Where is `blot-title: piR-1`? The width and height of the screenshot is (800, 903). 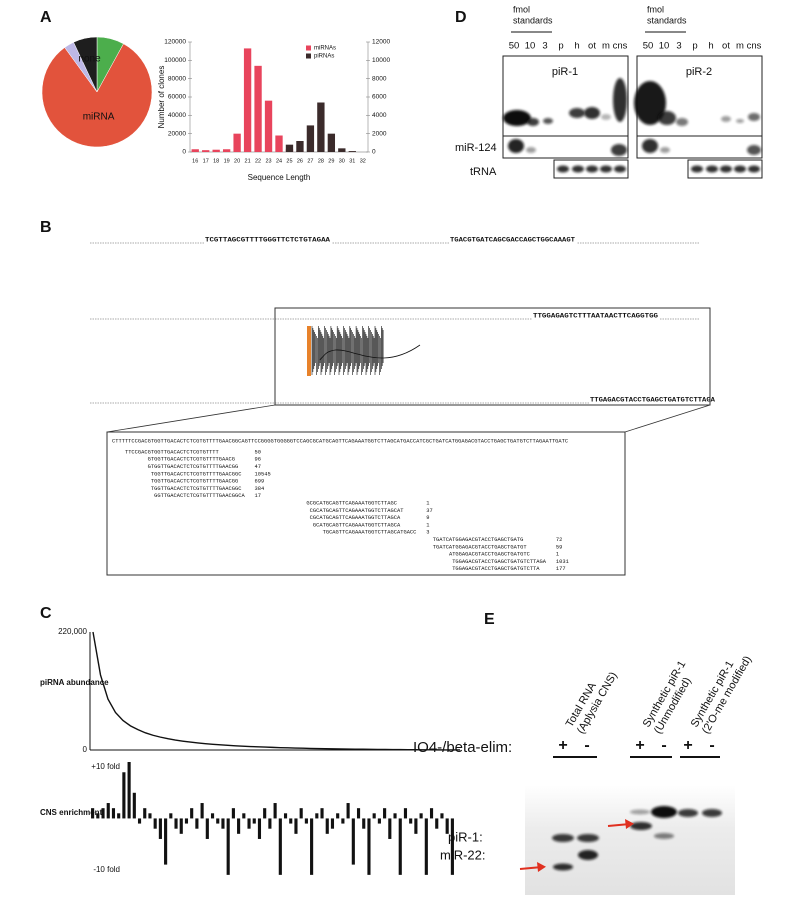 blot-title: piR-1 is located at coordinates (565, 72).